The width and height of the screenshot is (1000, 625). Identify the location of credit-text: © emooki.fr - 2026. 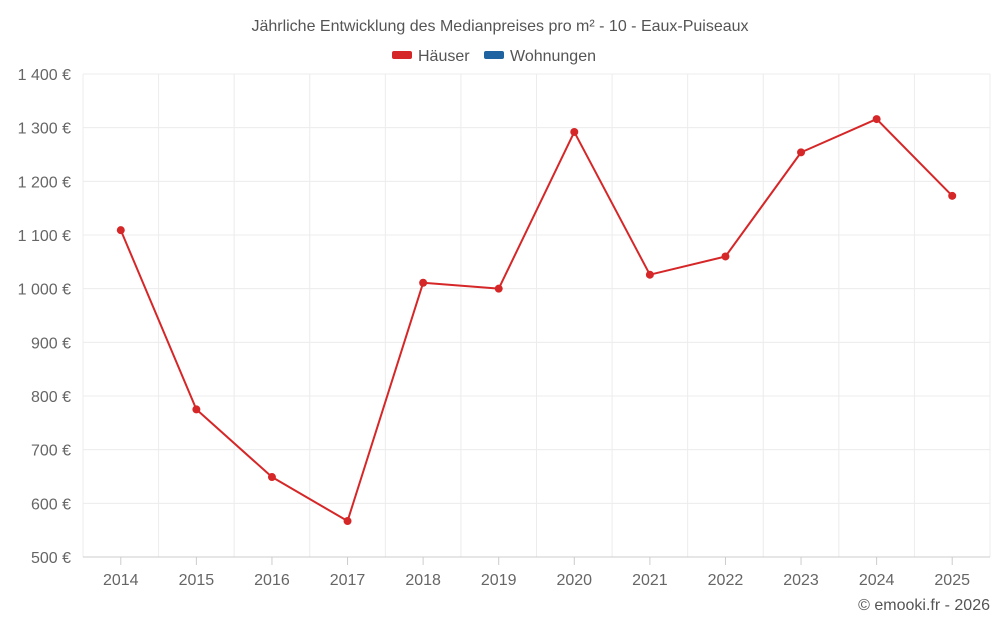
(924, 605).